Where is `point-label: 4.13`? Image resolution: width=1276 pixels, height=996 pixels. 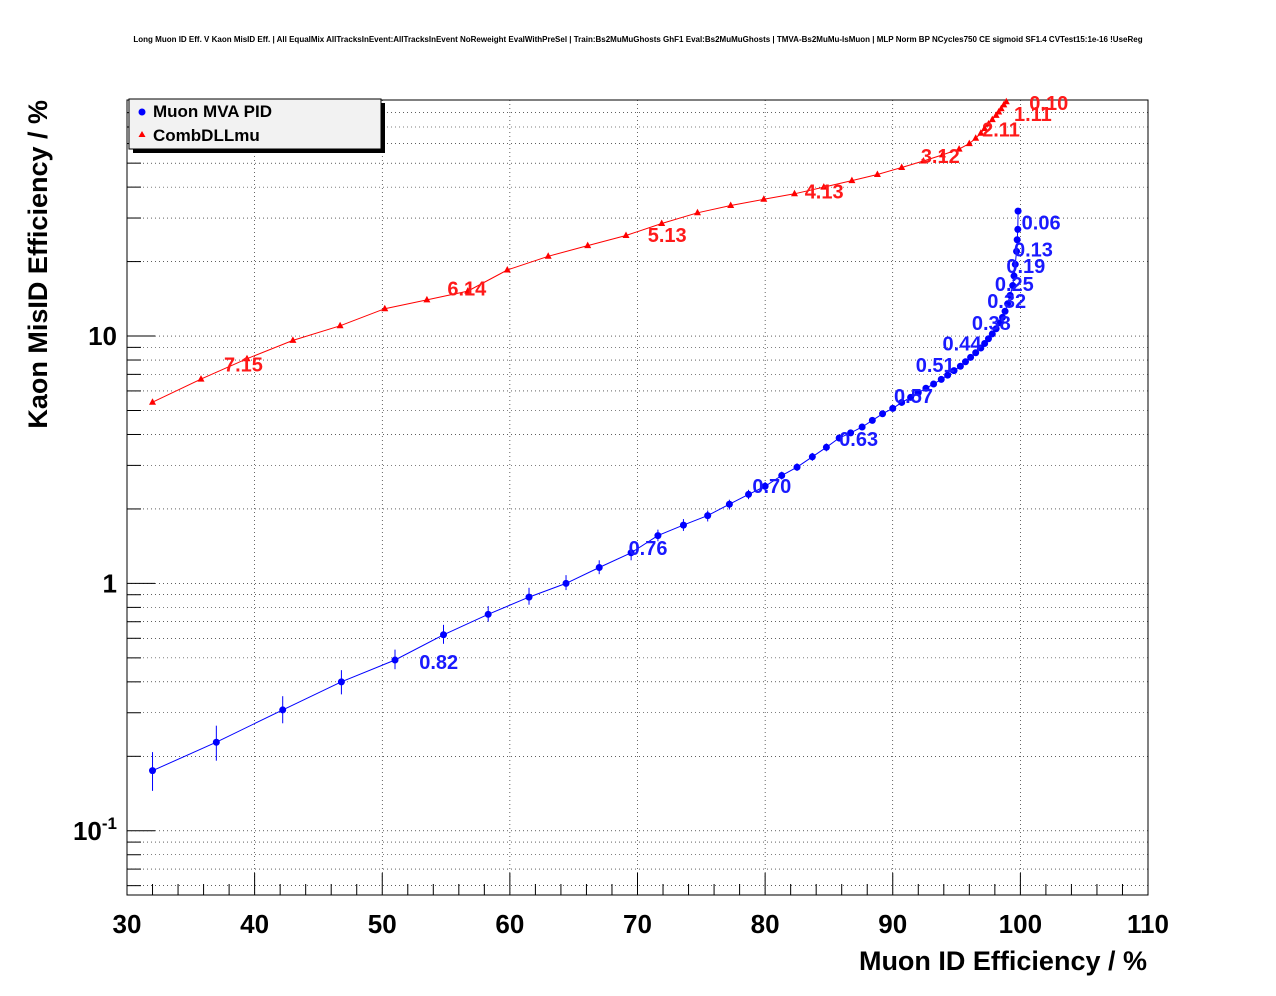
point-label: 4.13 is located at coordinates (824, 192).